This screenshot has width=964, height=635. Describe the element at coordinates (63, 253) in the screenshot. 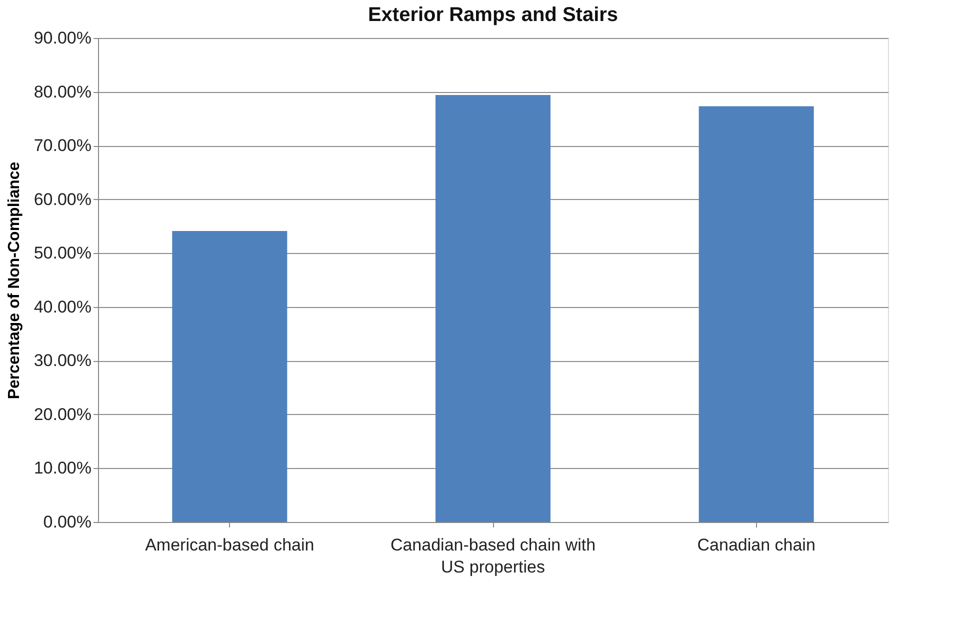

I see `y-tick-label: 50.00%` at that location.